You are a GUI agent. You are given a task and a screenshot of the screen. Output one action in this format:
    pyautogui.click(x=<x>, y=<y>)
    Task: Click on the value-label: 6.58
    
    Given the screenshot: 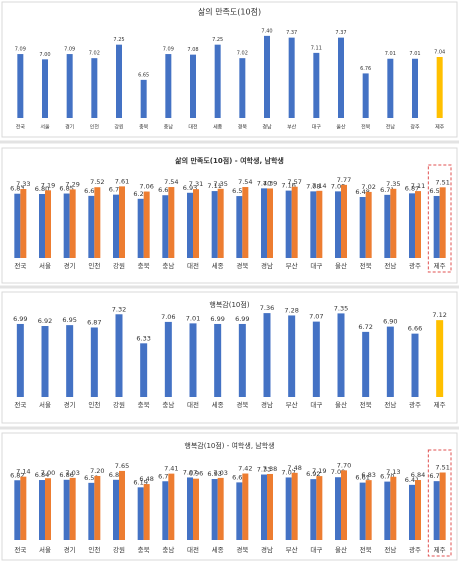 What is the action you would take?
    pyautogui.click(x=239, y=191)
    